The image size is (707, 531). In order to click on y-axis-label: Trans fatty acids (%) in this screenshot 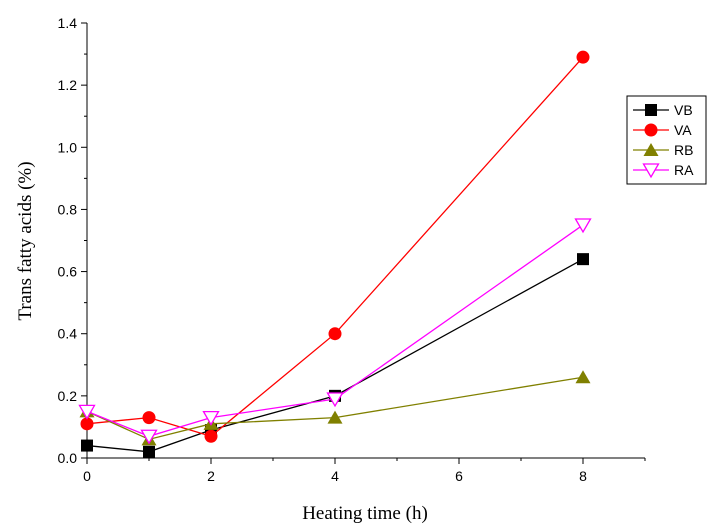, I will do `click(25, 240)`.